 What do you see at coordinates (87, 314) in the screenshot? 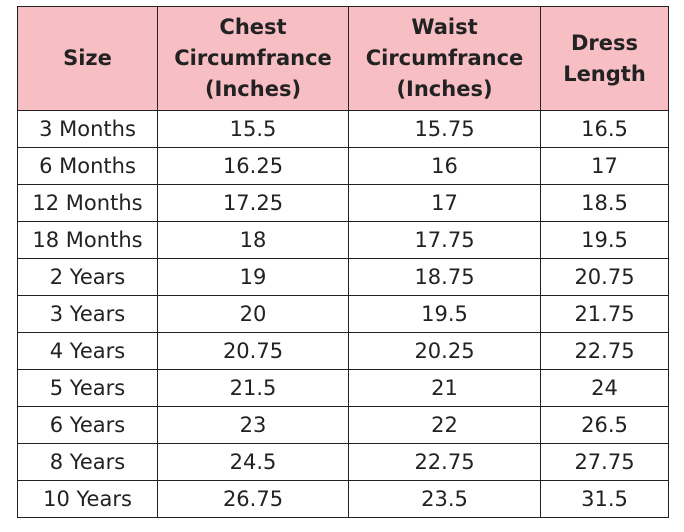
I see `table-cell: 3 Years` at bounding box center [87, 314].